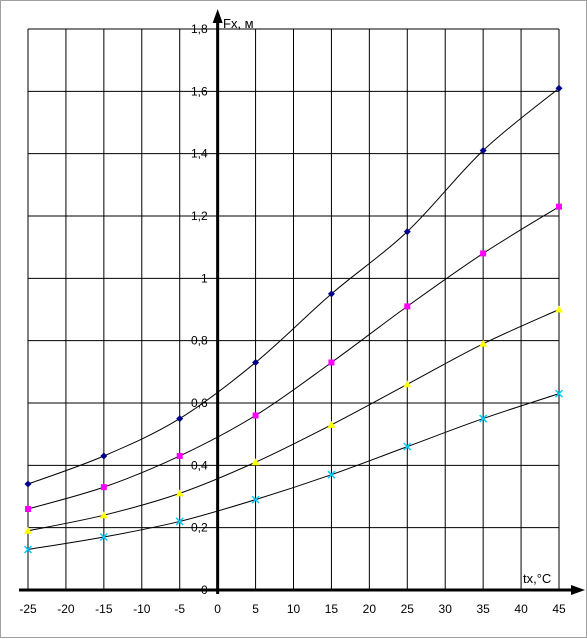 The image size is (587, 639). What do you see at coordinates (370, 609) in the screenshot?
I see `x-tick-label: 20` at bounding box center [370, 609].